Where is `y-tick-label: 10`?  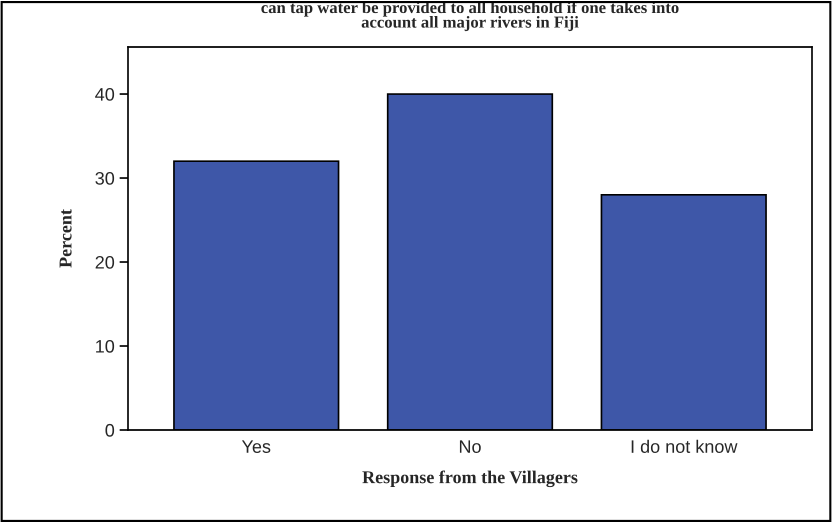 y-tick-label: 10 is located at coordinates (105, 346).